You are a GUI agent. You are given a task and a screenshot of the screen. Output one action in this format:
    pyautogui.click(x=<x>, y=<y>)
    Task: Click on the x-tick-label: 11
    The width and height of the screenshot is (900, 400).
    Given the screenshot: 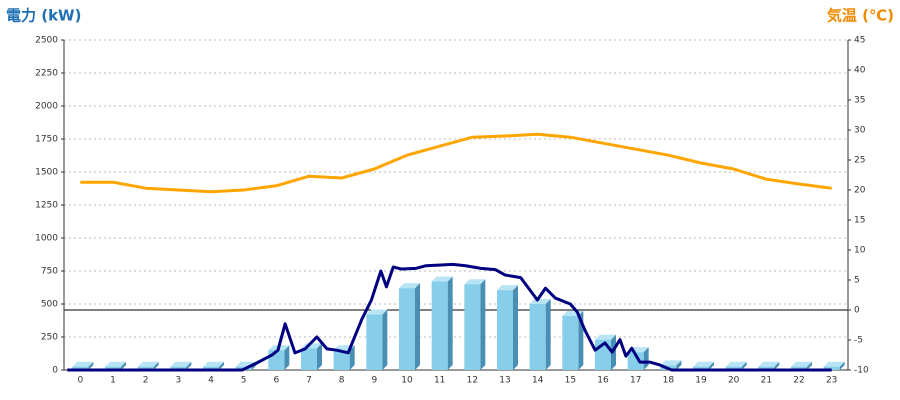 What is the action you would take?
    pyautogui.click(x=439, y=381)
    